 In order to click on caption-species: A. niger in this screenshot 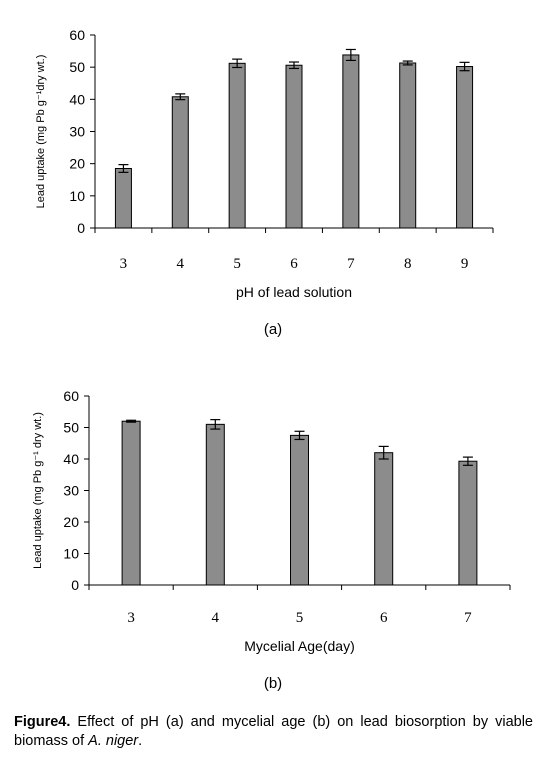, I will do `click(113, 741)`.